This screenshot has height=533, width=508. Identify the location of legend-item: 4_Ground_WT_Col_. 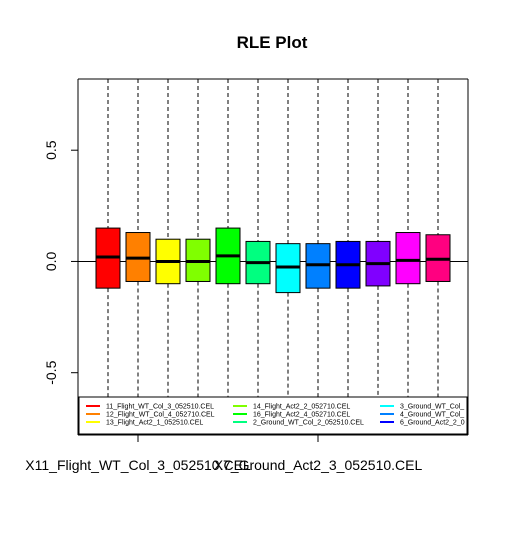
(422, 415).